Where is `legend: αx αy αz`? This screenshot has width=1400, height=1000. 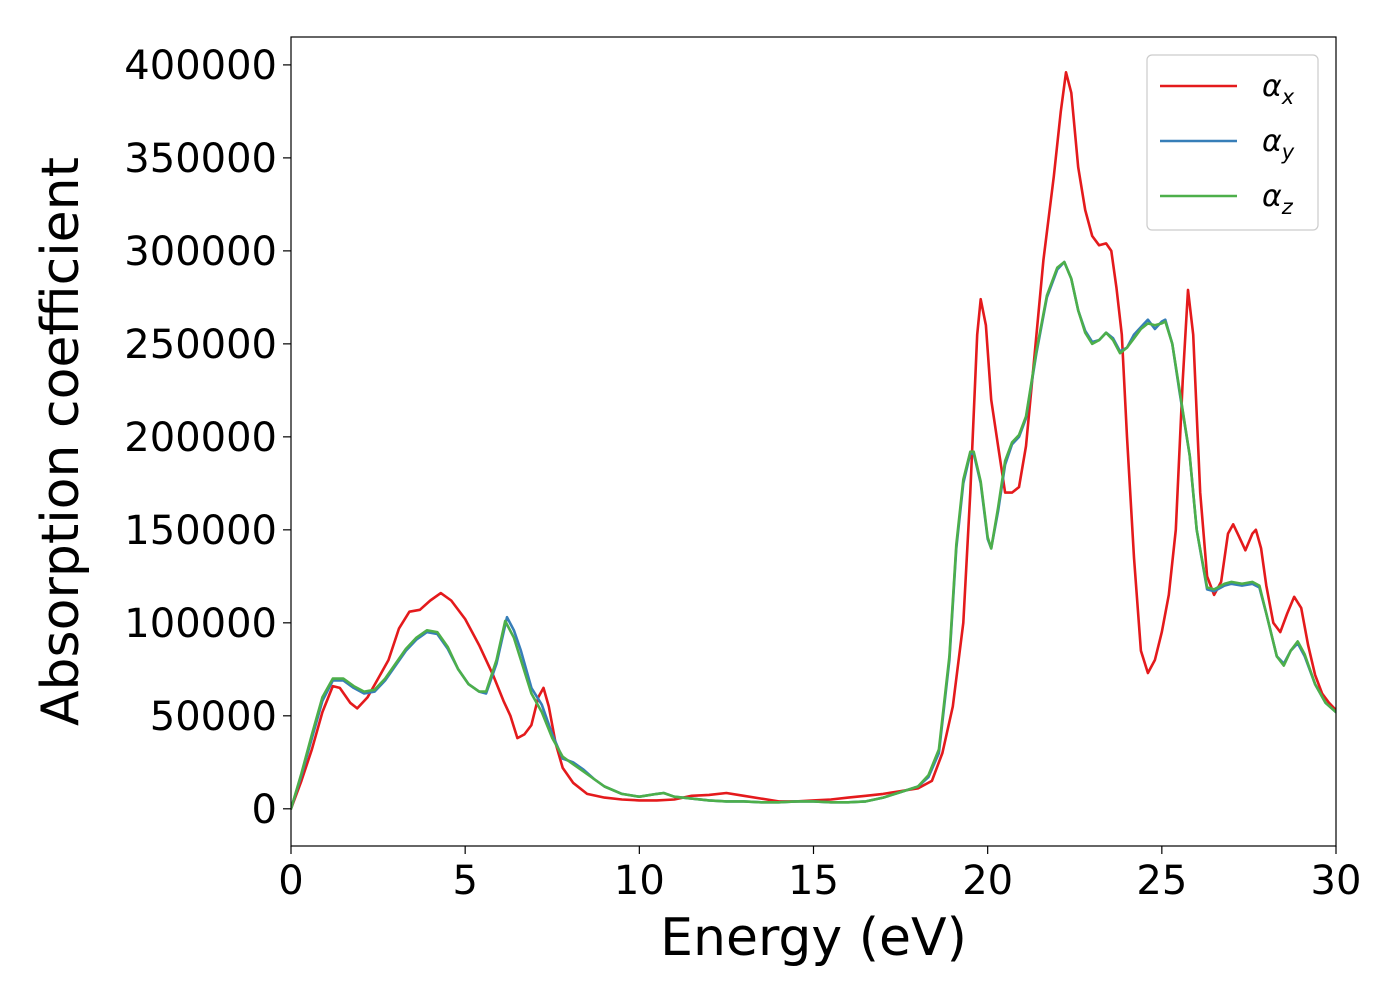
legend: αx αy αz is located at coordinates (1232, 142).